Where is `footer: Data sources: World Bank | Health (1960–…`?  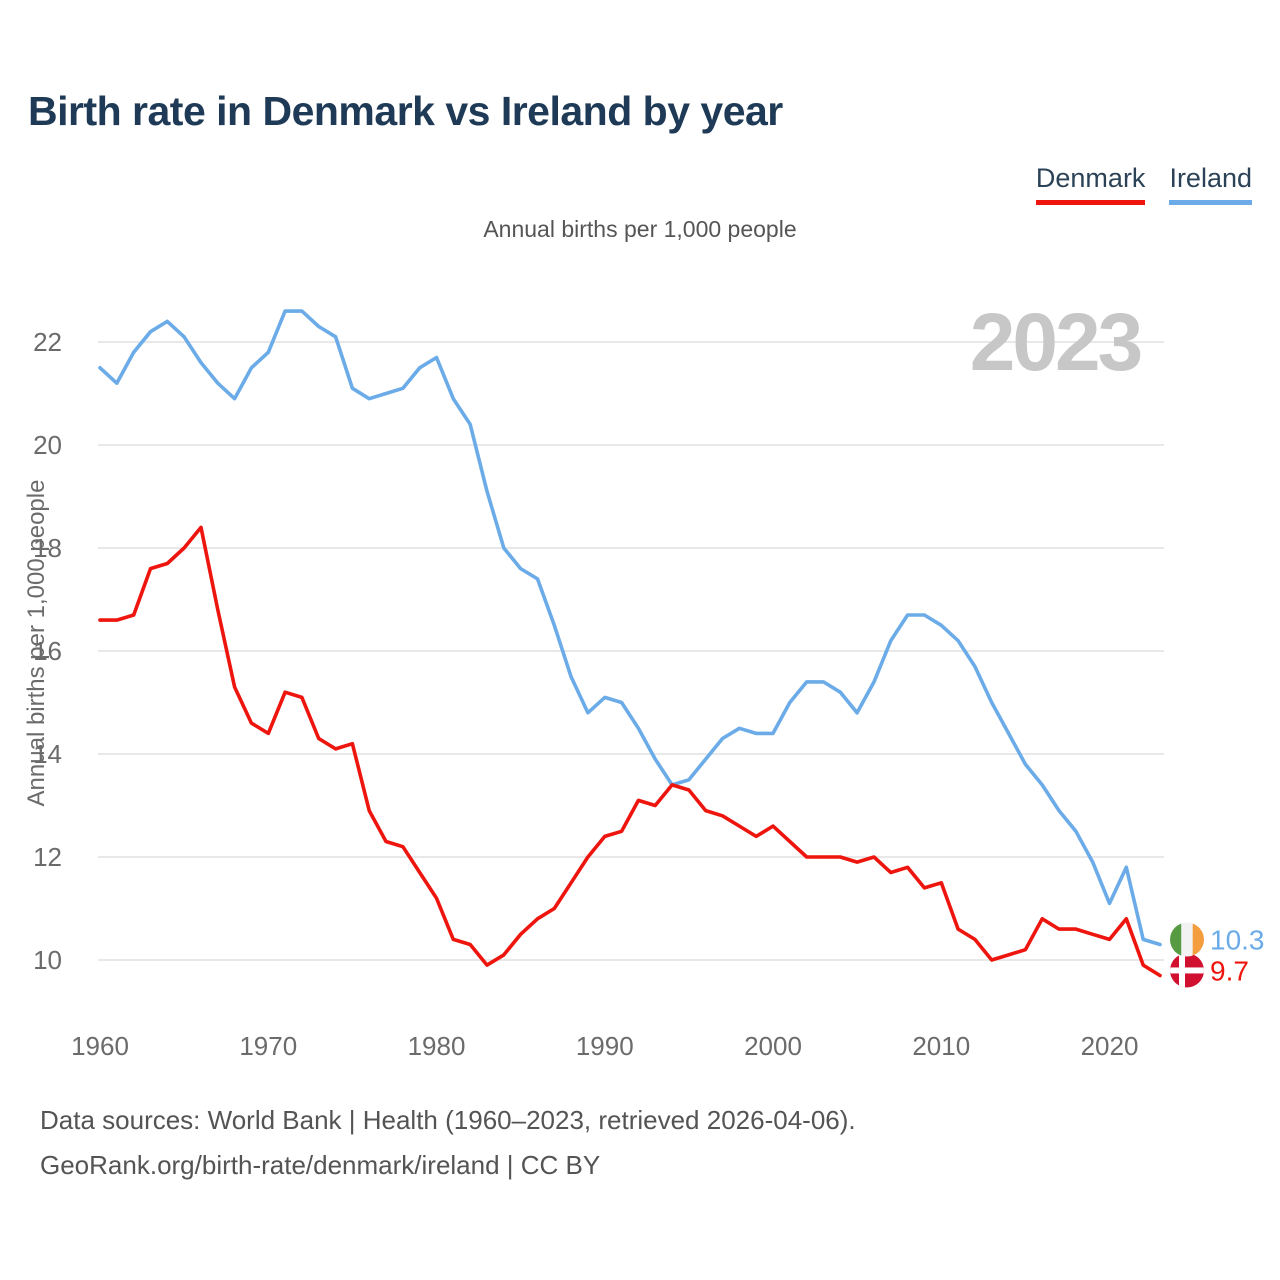 footer: Data sources: World Bank | Health (1960–… is located at coordinates (448, 1143).